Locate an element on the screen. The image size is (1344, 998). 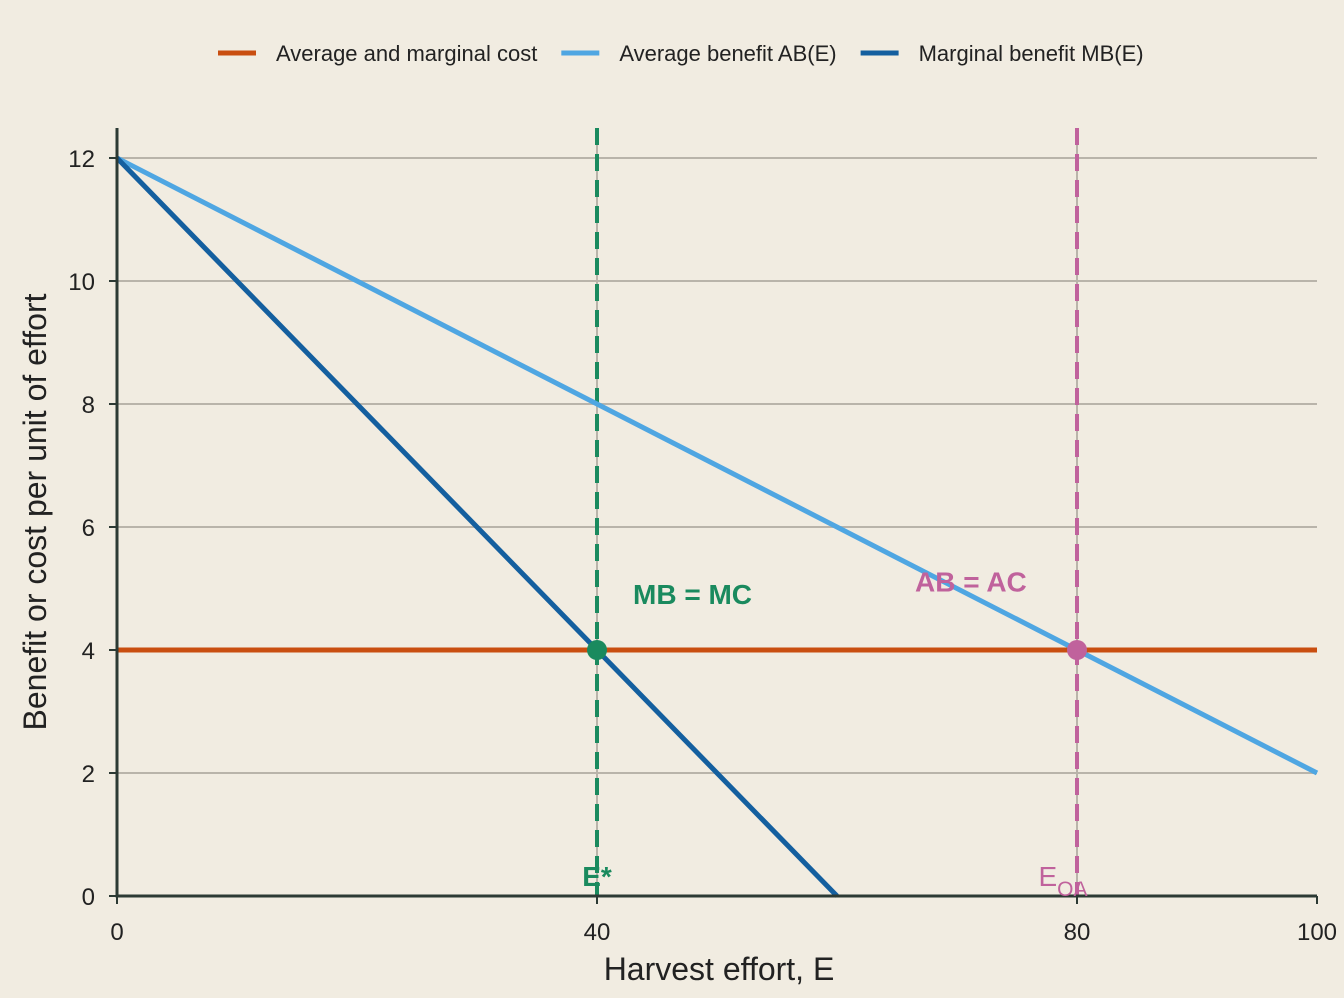
x-tick-label-40: 40 is located at coordinates (597, 932).